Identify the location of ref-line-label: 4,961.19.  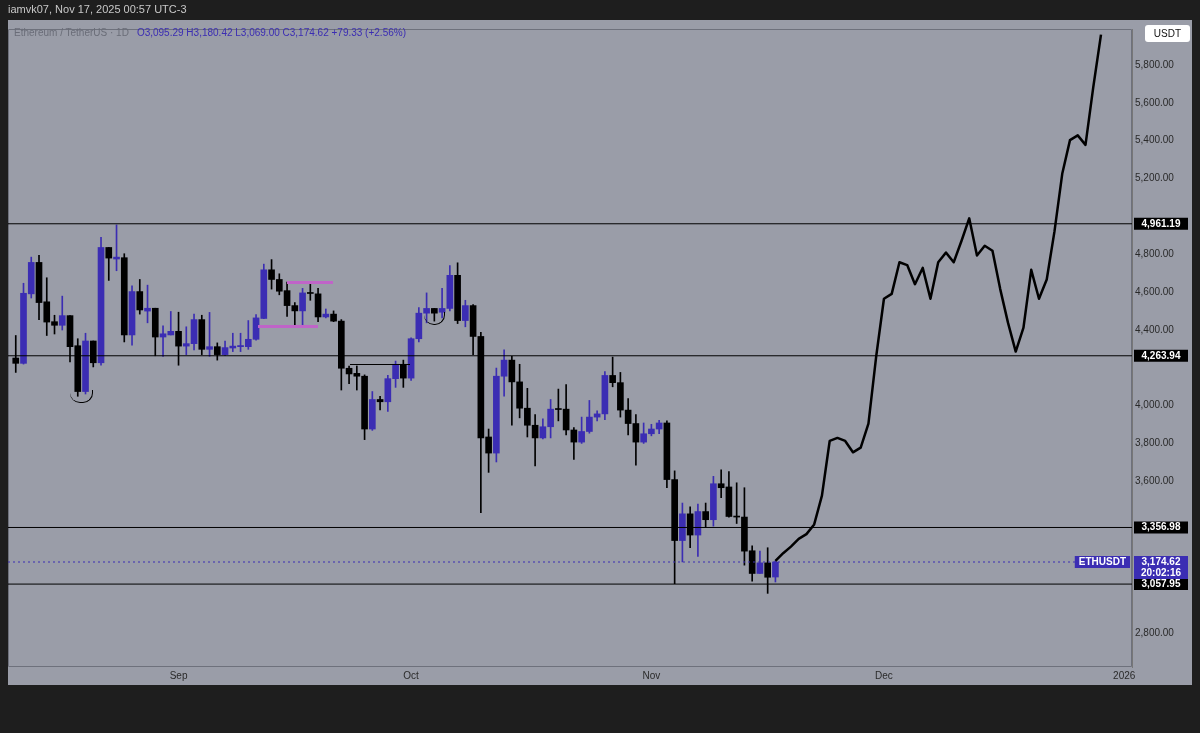
(1161, 223).